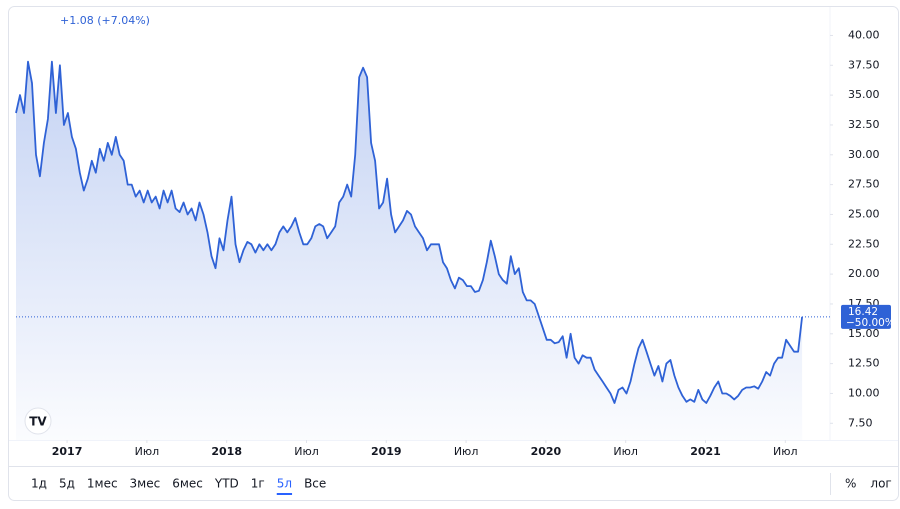 This screenshot has height=509, width=900. Describe the element at coordinates (39, 484) in the screenshot. I see `range-button: 1д` at that location.